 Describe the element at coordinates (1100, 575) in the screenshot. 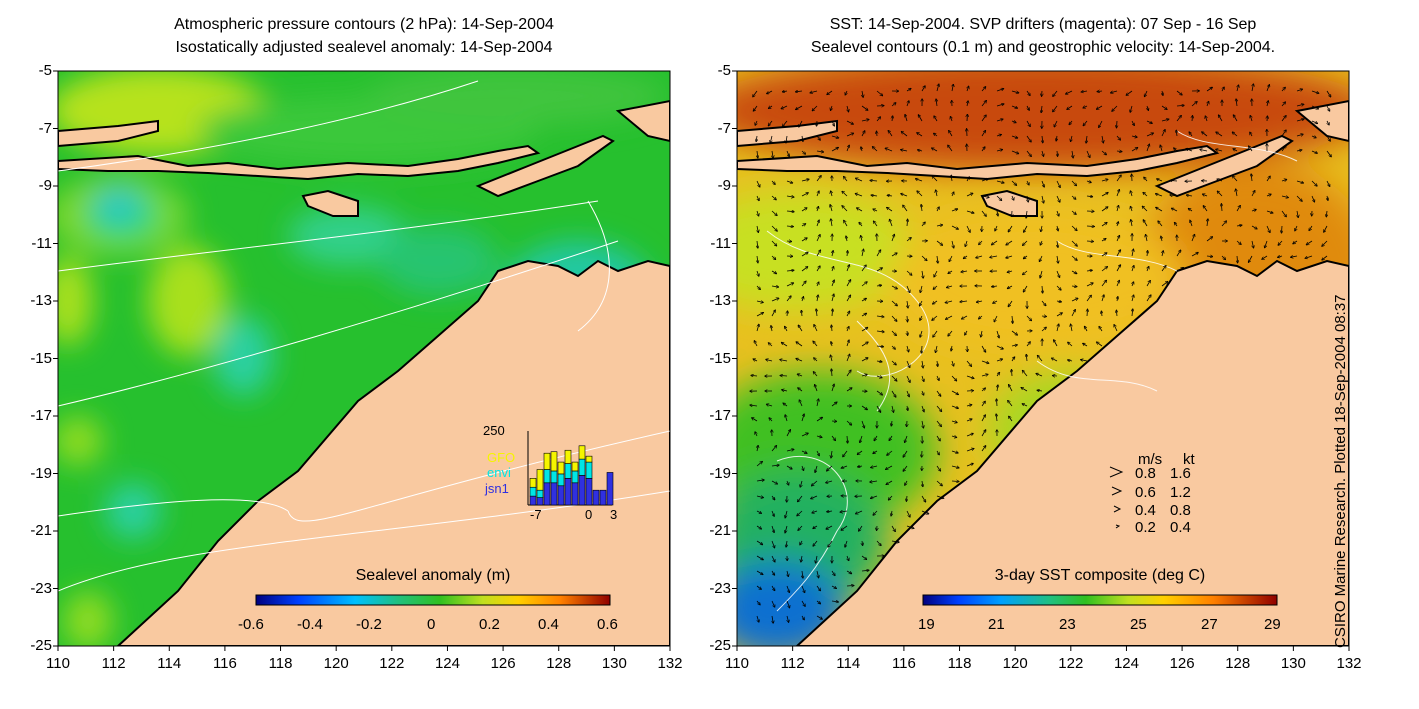

I see `sst-colorbar-label: 3-day SST composite (deg C)` at that location.